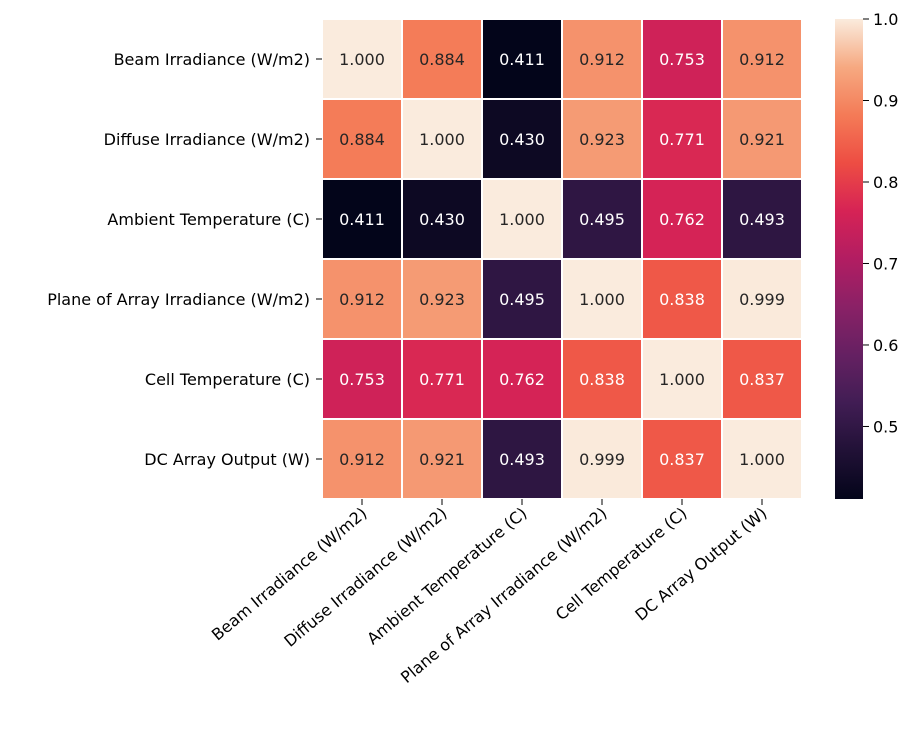  Describe the element at coordinates (207, 139) in the screenshot. I see `y-tick-label: Diffuse Irradiance (W/m2)` at that location.